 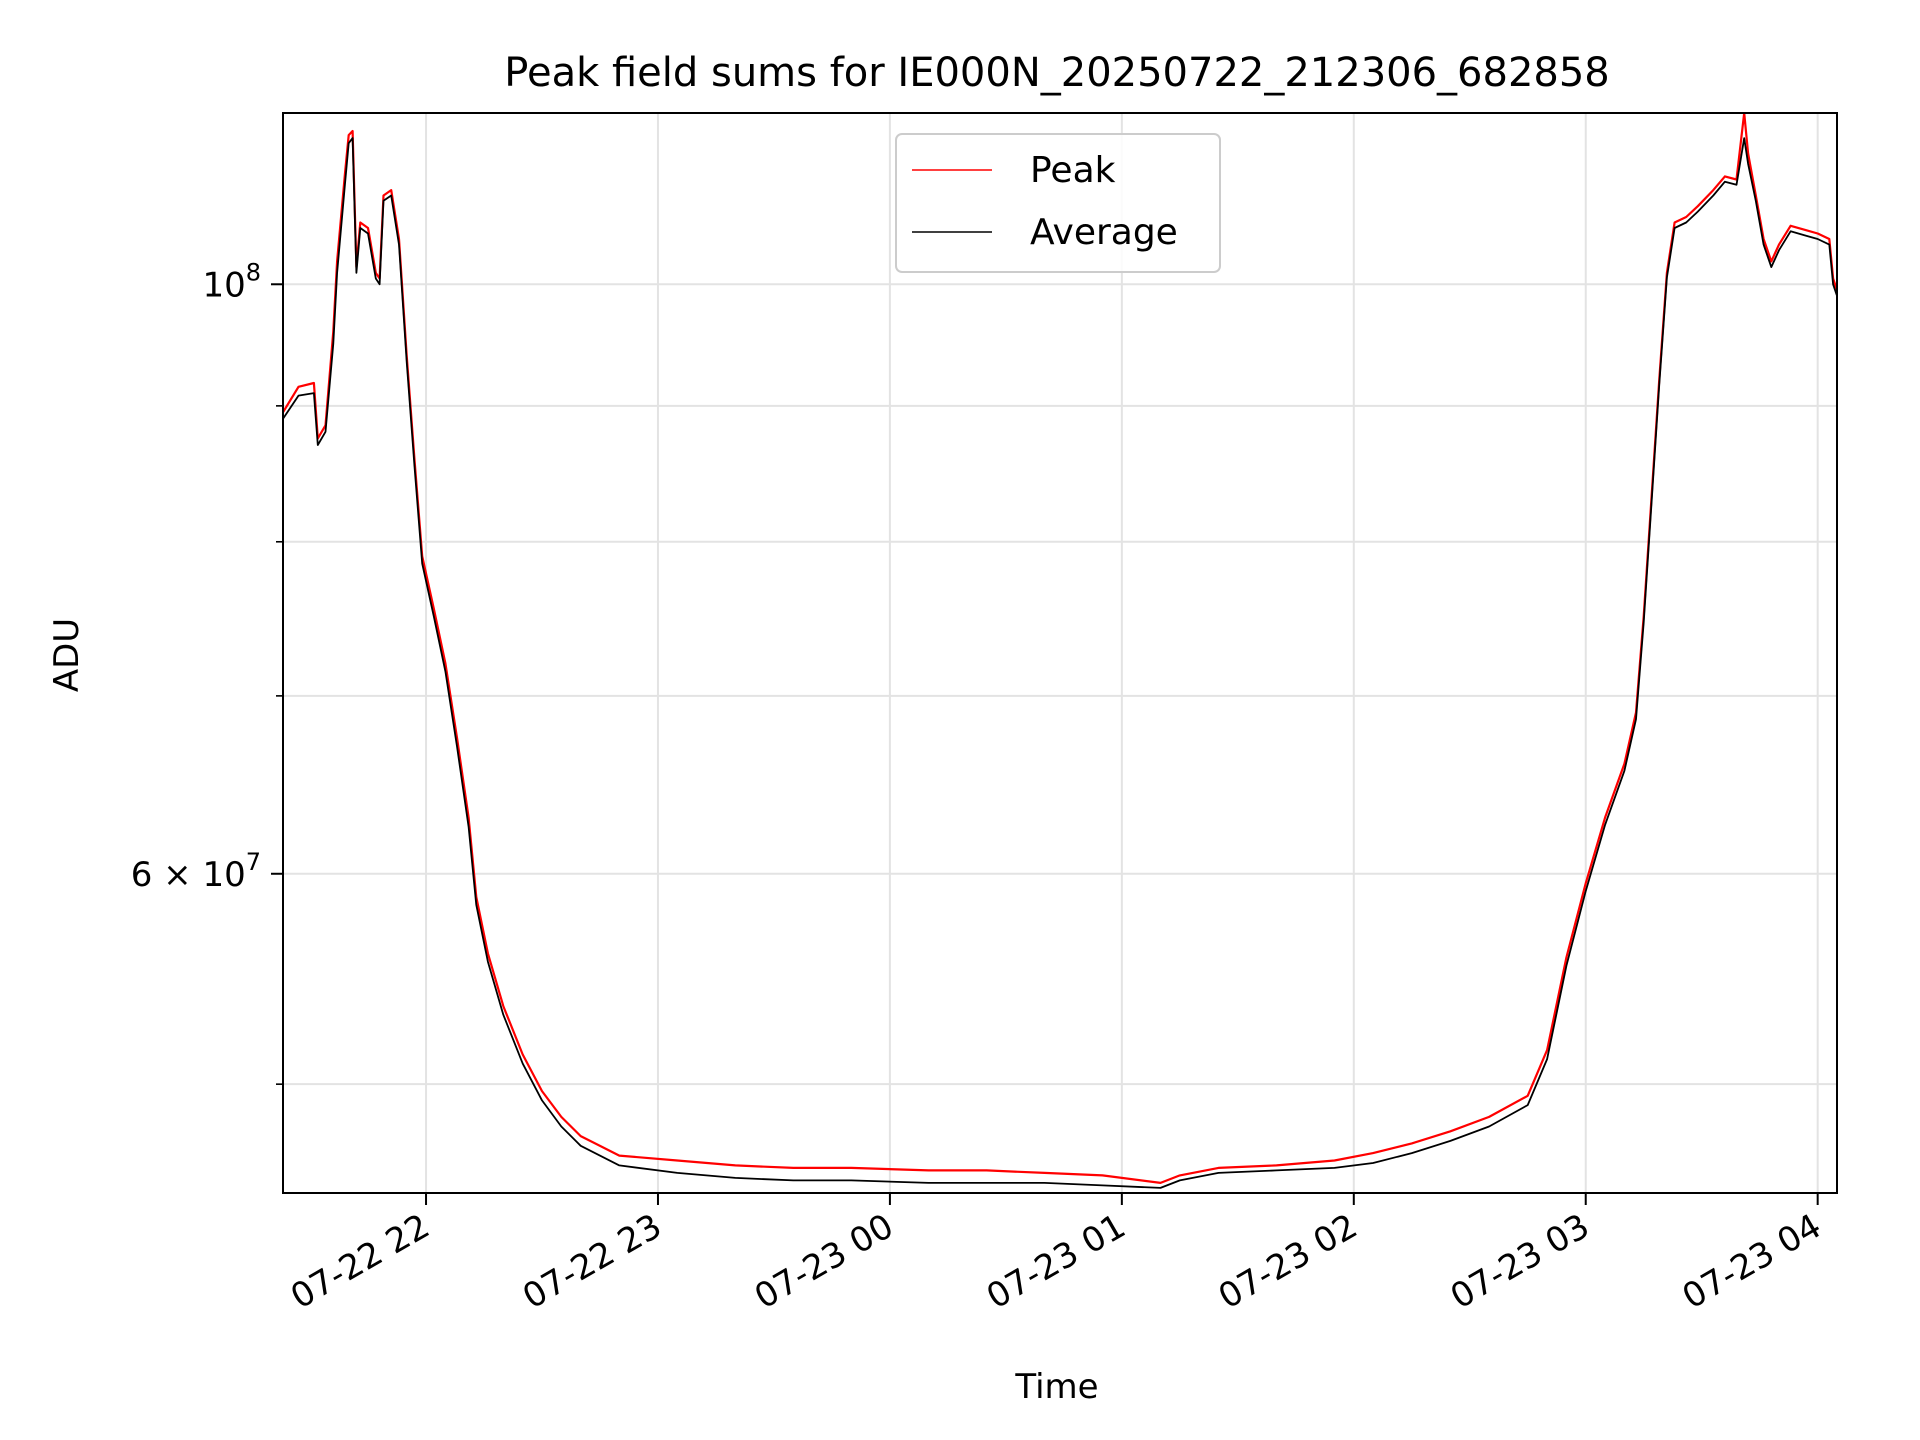 What do you see at coordinates (231, 281) in the screenshot?
I see `y-tick-label: 108` at bounding box center [231, 281].